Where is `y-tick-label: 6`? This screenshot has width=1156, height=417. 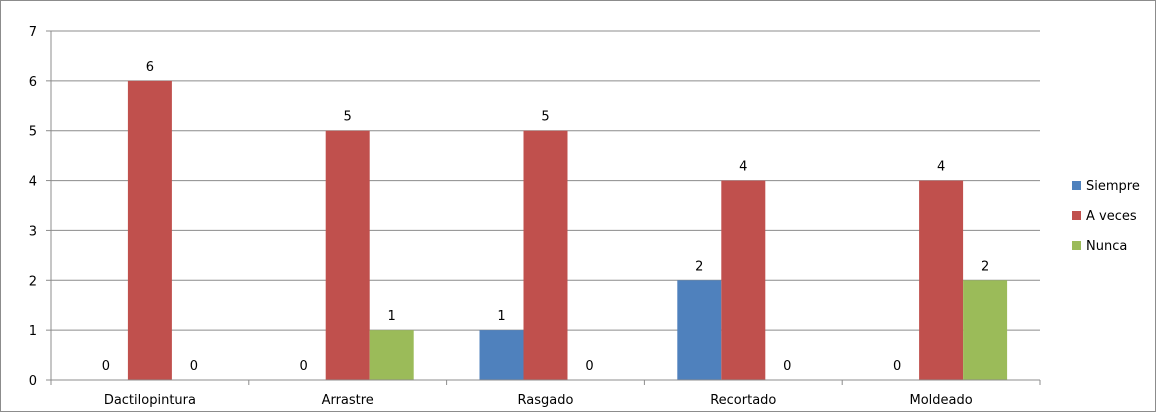
y-tick-label: 6 is located at coordinates (33, 82).